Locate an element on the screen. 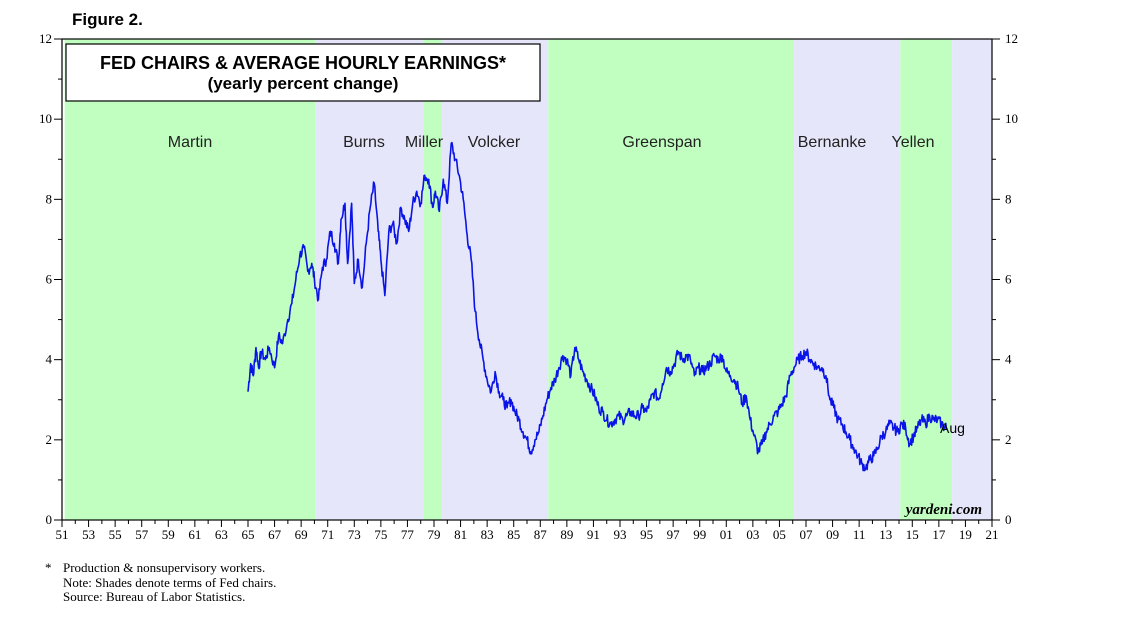 This screenshot has width=1138, height=621. chair-label: Martin is located at coordinates (190, 142).